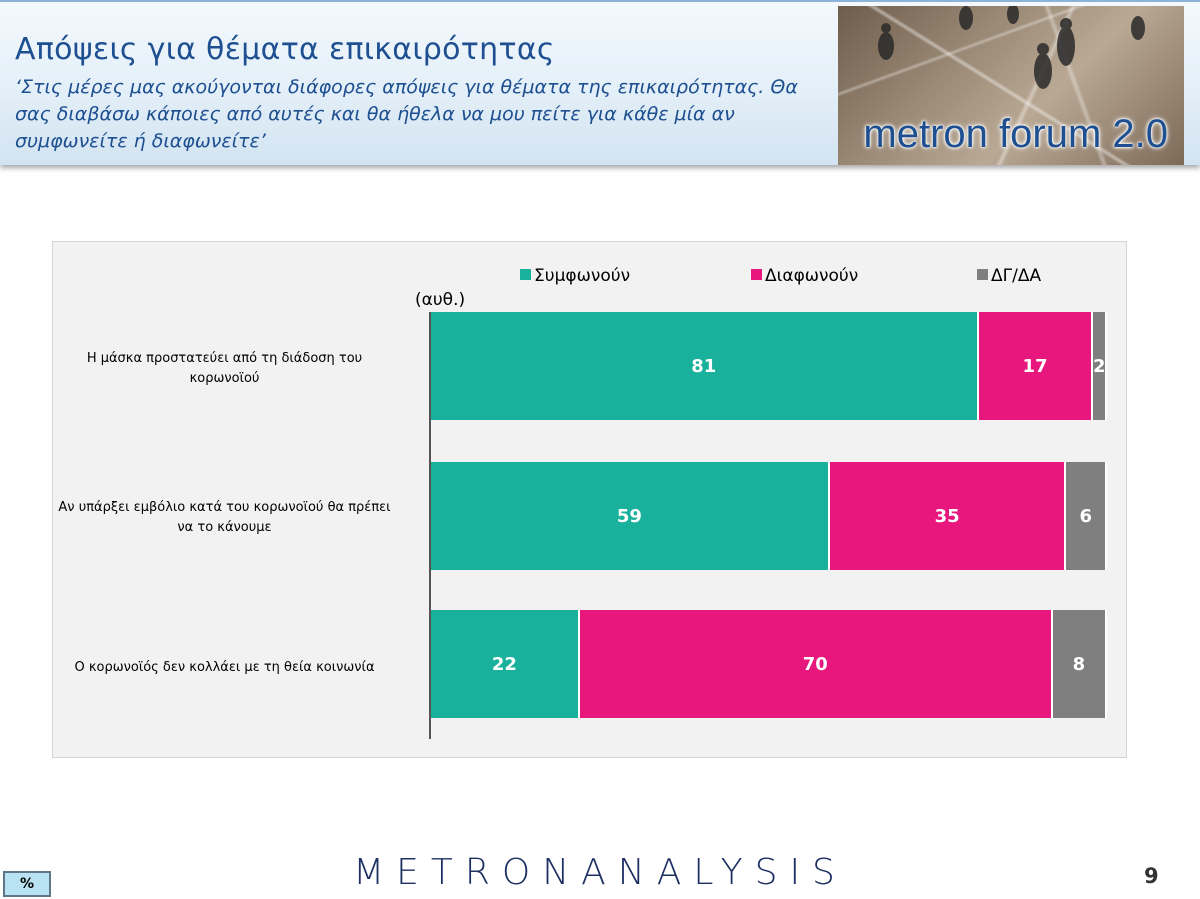  Describe the element at coordinates (27, 884) in the screenshot. I see `percent-button: %` at that location.